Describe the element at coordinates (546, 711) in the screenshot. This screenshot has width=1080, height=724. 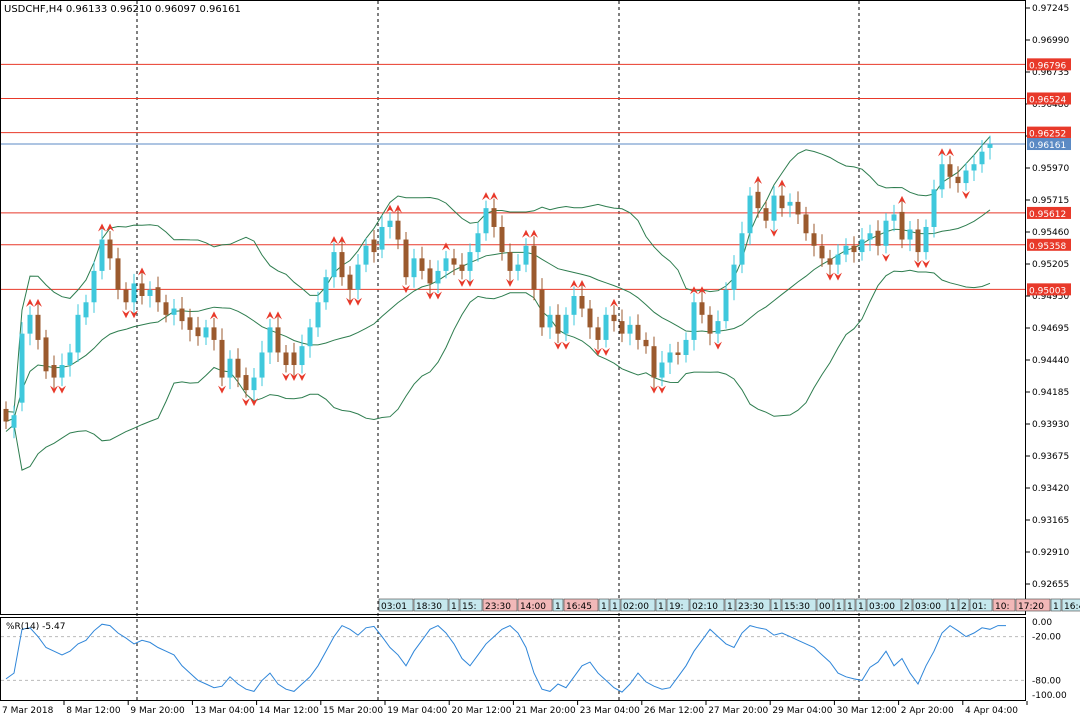
I see `time-axis-label: 21 Mar 20:00` at that location.